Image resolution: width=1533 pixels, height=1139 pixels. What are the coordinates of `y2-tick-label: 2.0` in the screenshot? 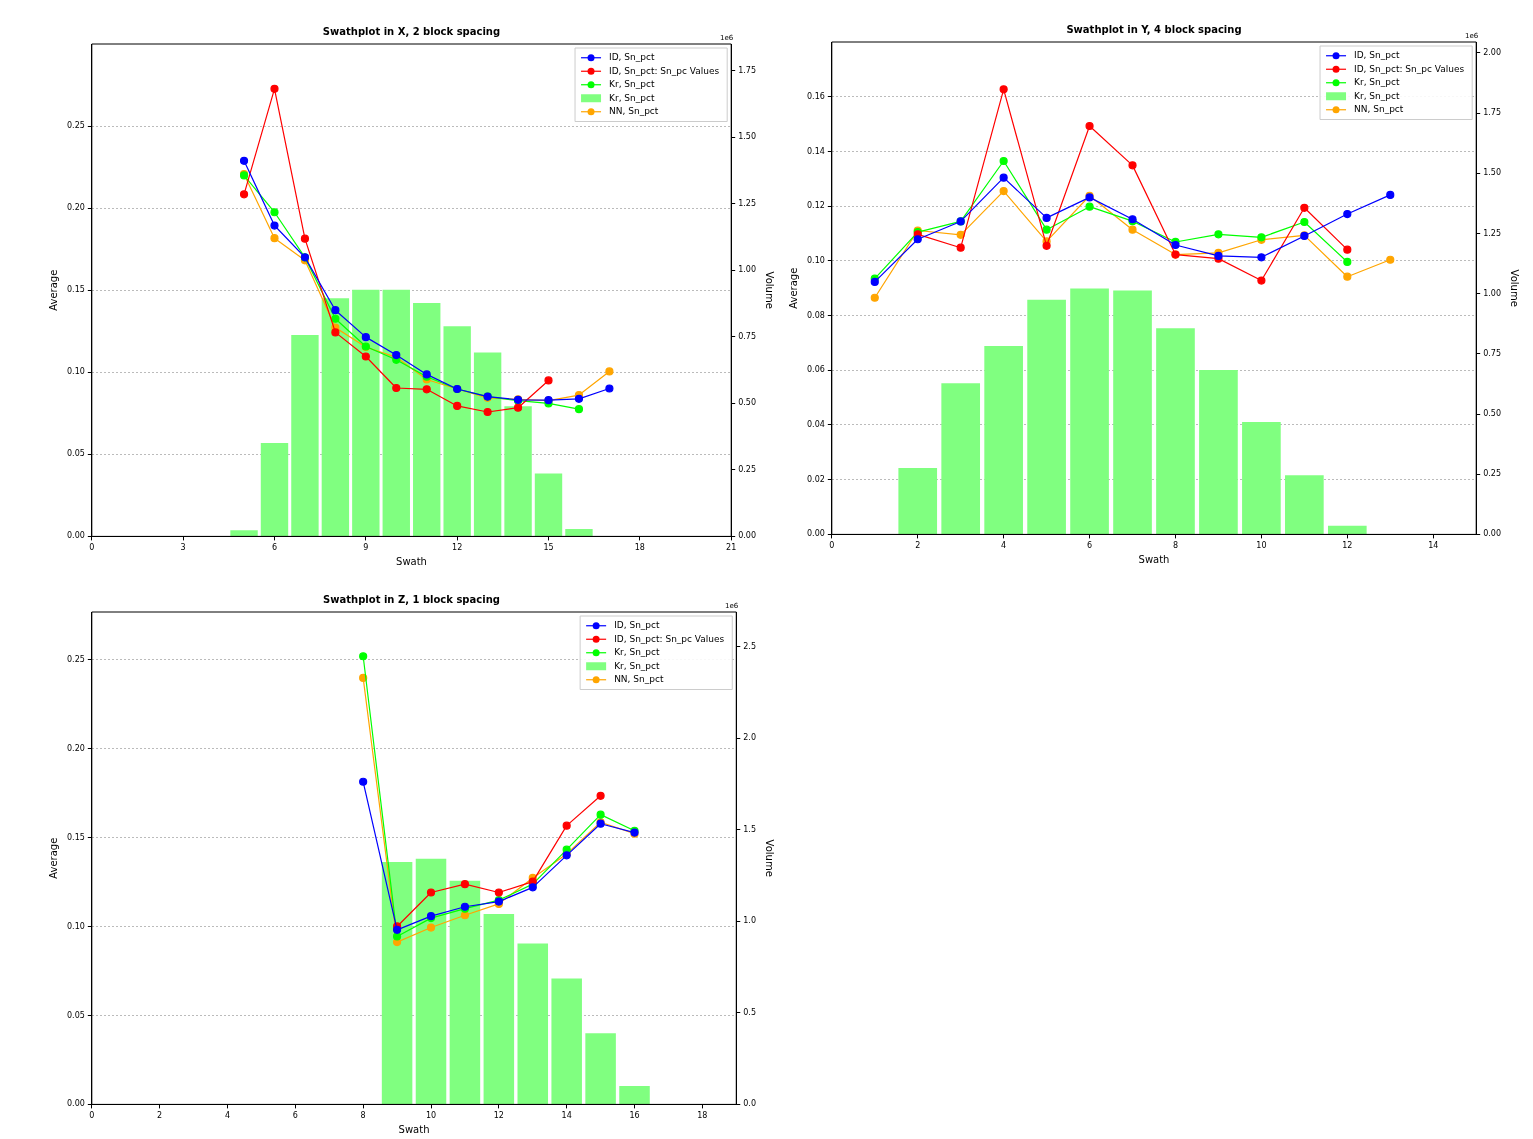 It's located at (750, 738).